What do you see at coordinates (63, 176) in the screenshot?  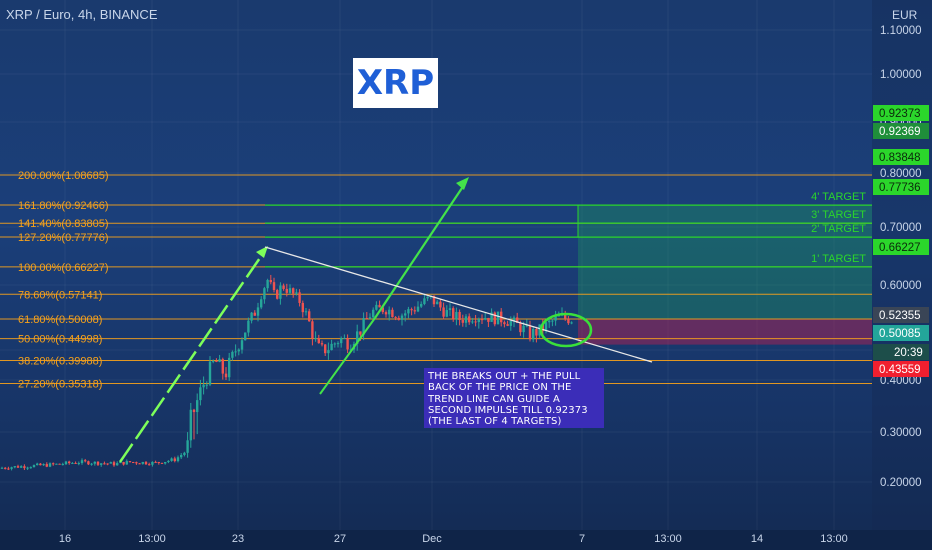 I see `fib-level-label: 200.00%(1.08685)` at bounding box center [63, 176].